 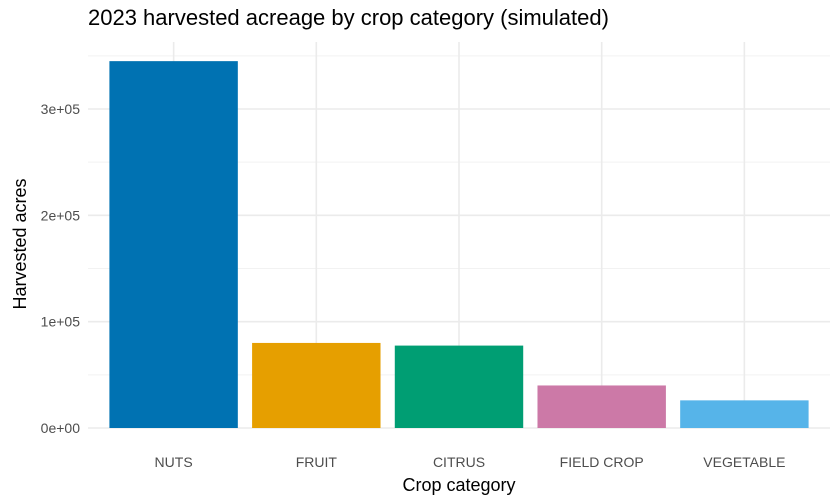 What do you see at coordinates (744, 414) in the screenshot?
I see `bar-vegetable` at bounding box center [744, 414].